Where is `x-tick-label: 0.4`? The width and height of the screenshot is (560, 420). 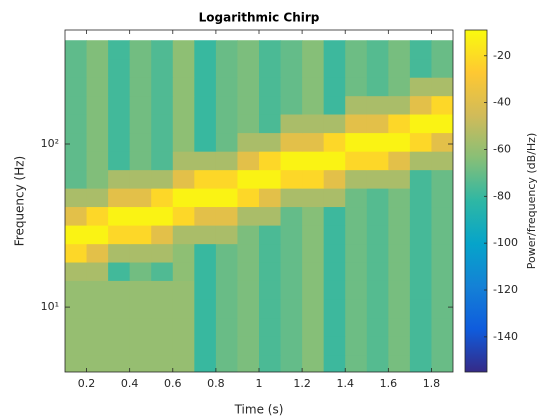 x-tick-label: 0.4 is located at coordinates (130, 383).